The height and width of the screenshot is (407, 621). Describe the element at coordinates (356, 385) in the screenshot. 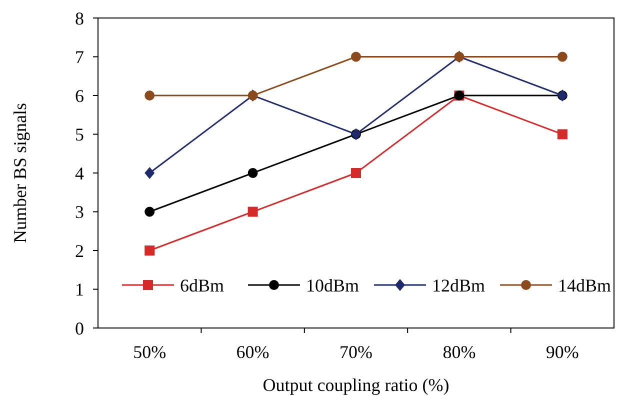

I see `x-axis-title: Output coupling ratio (%)` at that location.